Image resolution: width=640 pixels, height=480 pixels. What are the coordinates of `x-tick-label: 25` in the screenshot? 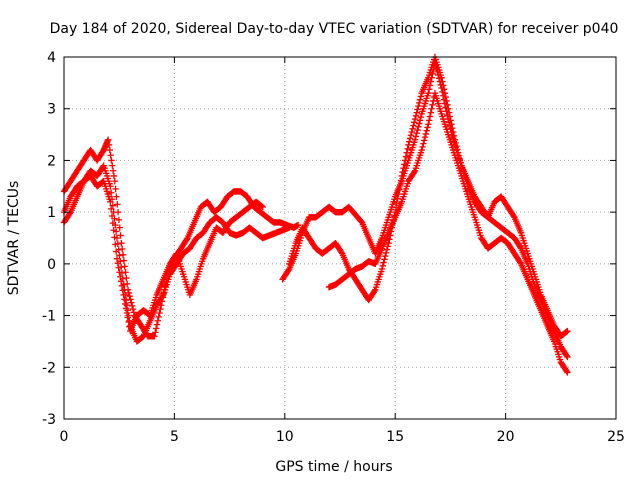 It's located at (616, 437).